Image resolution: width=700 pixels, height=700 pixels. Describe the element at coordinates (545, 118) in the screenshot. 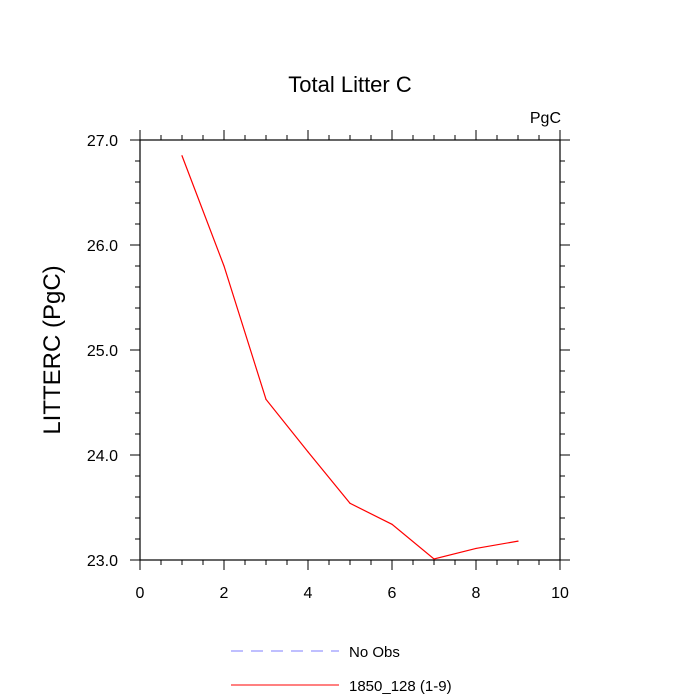

I see `units-label: PgC` at that location.